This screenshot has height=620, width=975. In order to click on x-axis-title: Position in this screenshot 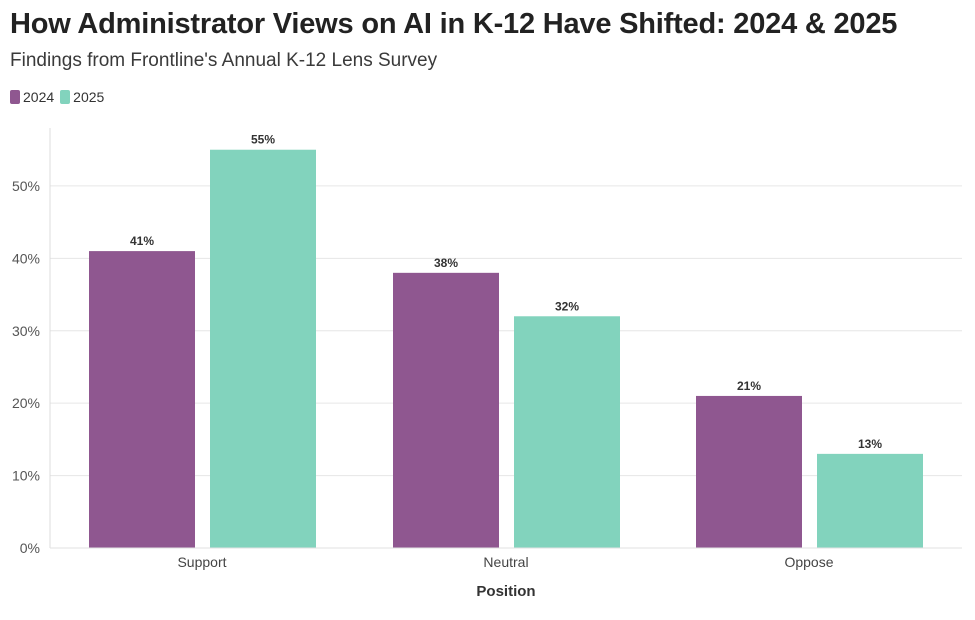, I will do `click(505, 591)`.